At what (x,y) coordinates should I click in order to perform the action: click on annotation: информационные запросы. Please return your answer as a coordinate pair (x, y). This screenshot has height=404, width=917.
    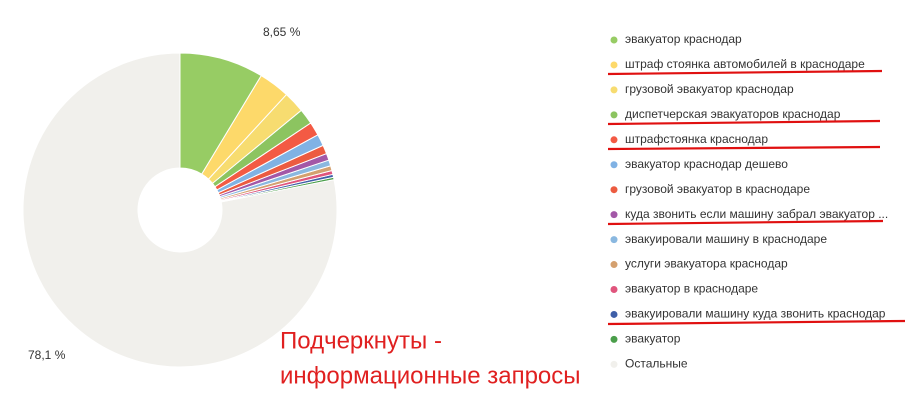
    Looking at the image, I should click on (430, 375).